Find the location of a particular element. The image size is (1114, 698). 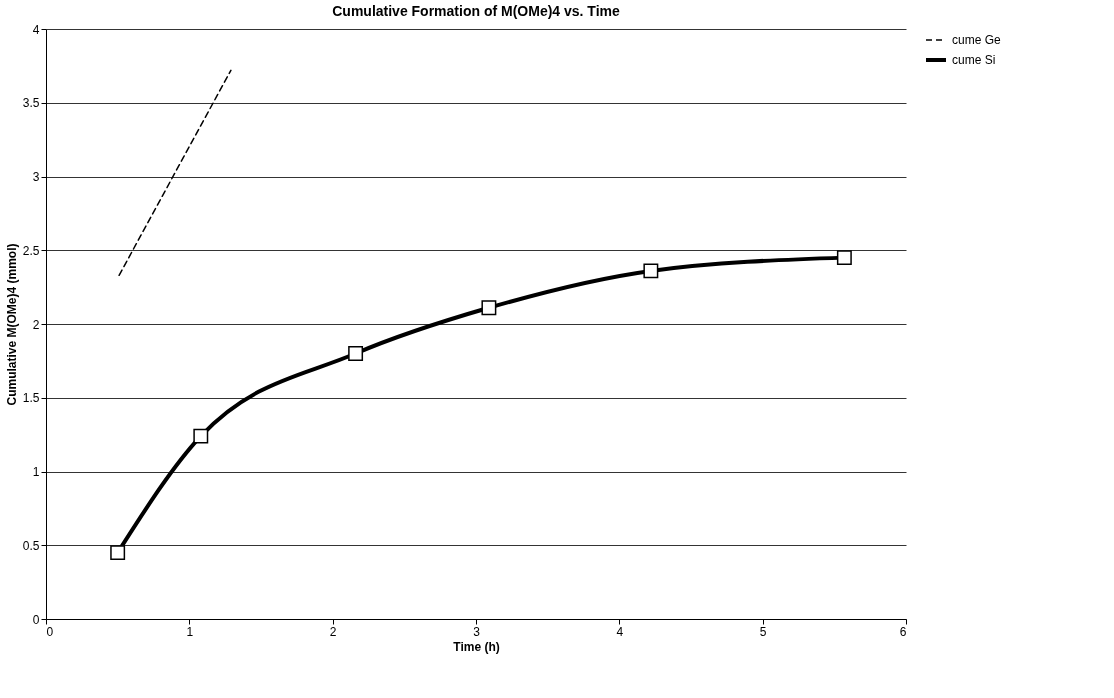

y-tick-label: 3.5 is located at coordinates (31, 103).